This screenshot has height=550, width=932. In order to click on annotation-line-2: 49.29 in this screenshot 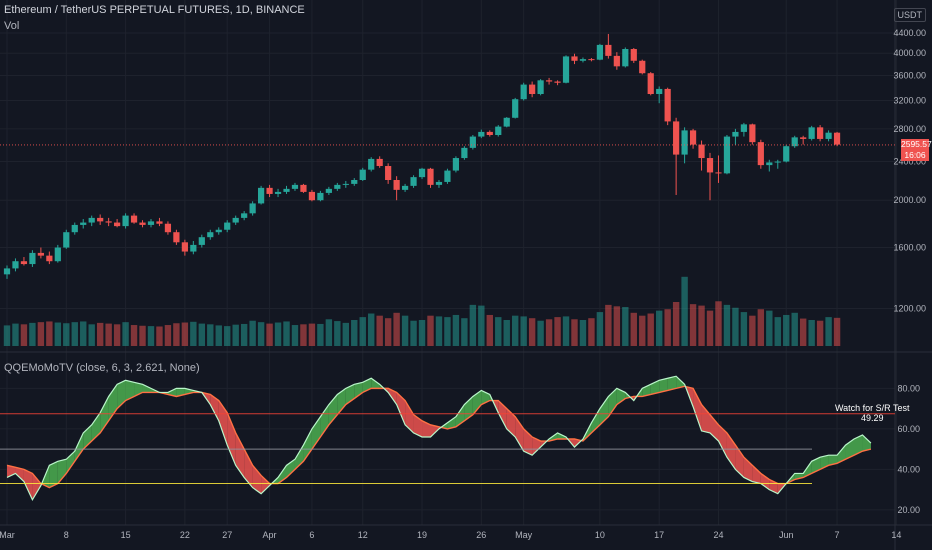, I will do `click(872, 418)`.